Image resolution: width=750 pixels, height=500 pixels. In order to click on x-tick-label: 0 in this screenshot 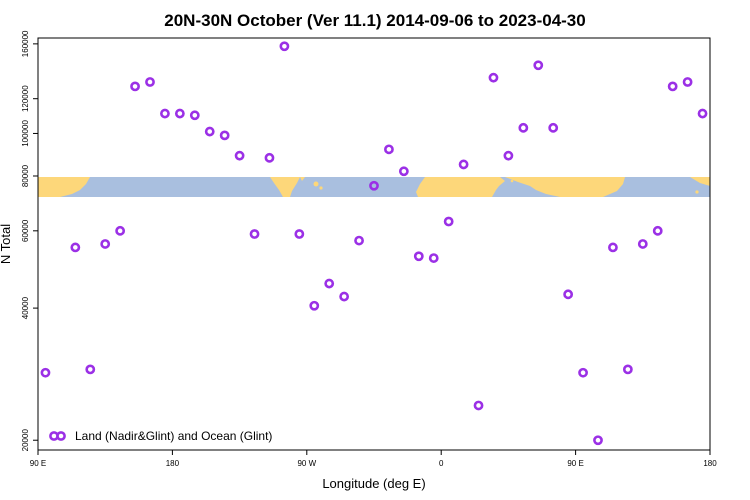, I will do `click(441, 463)`.